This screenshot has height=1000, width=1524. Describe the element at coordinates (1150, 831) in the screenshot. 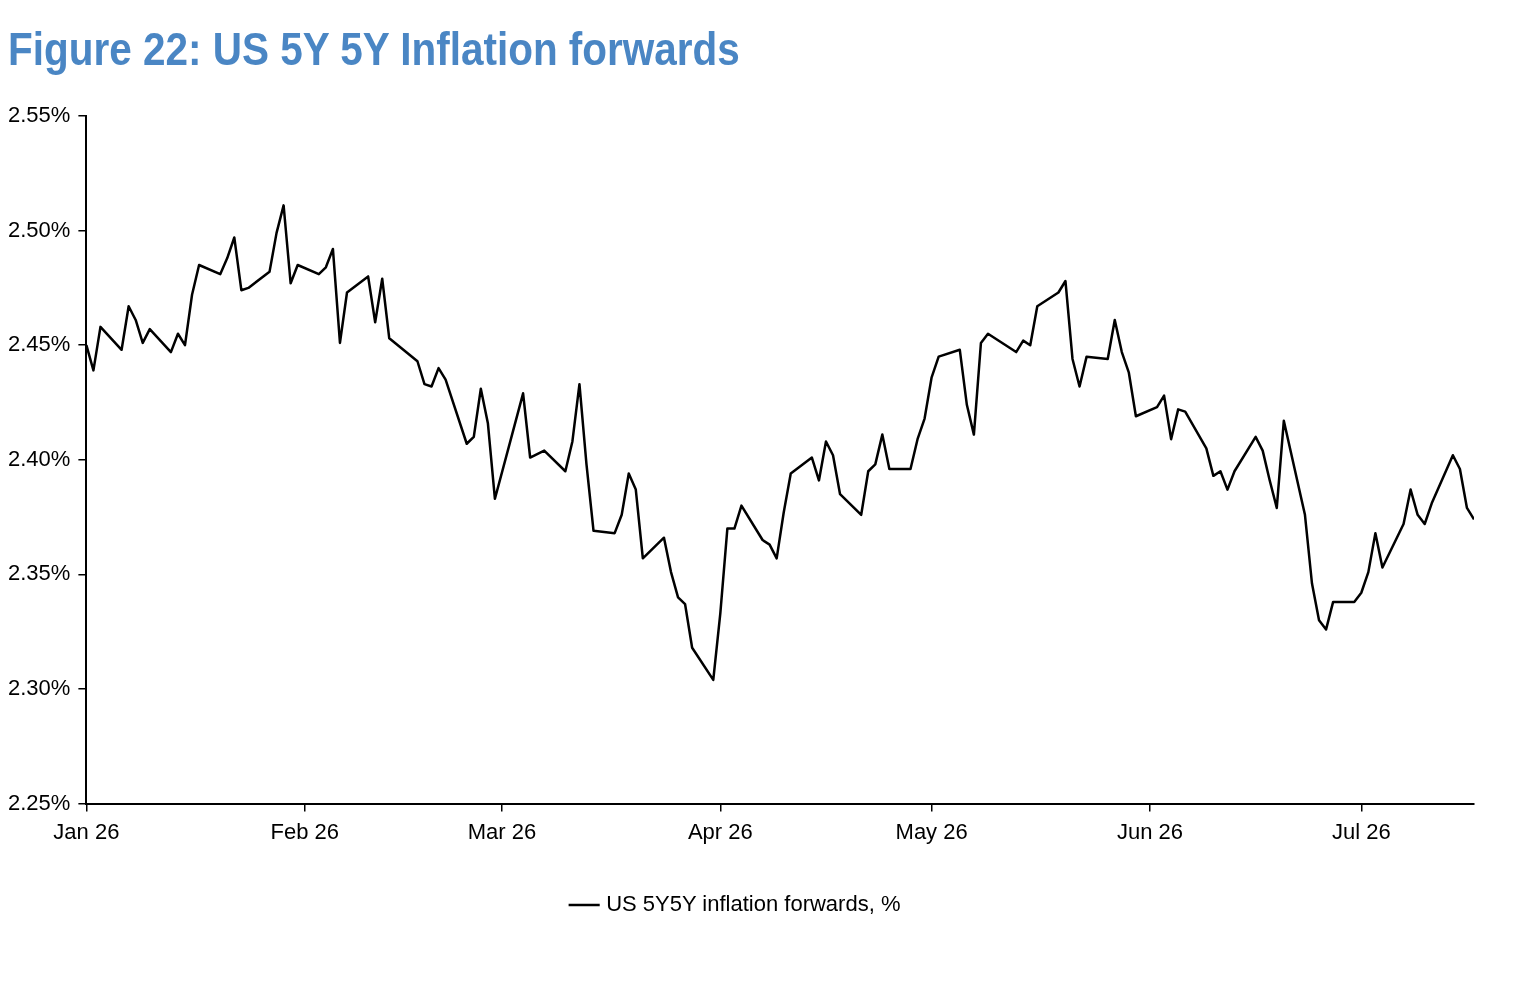

I see `x-tick-label: Jun 26` at that location.